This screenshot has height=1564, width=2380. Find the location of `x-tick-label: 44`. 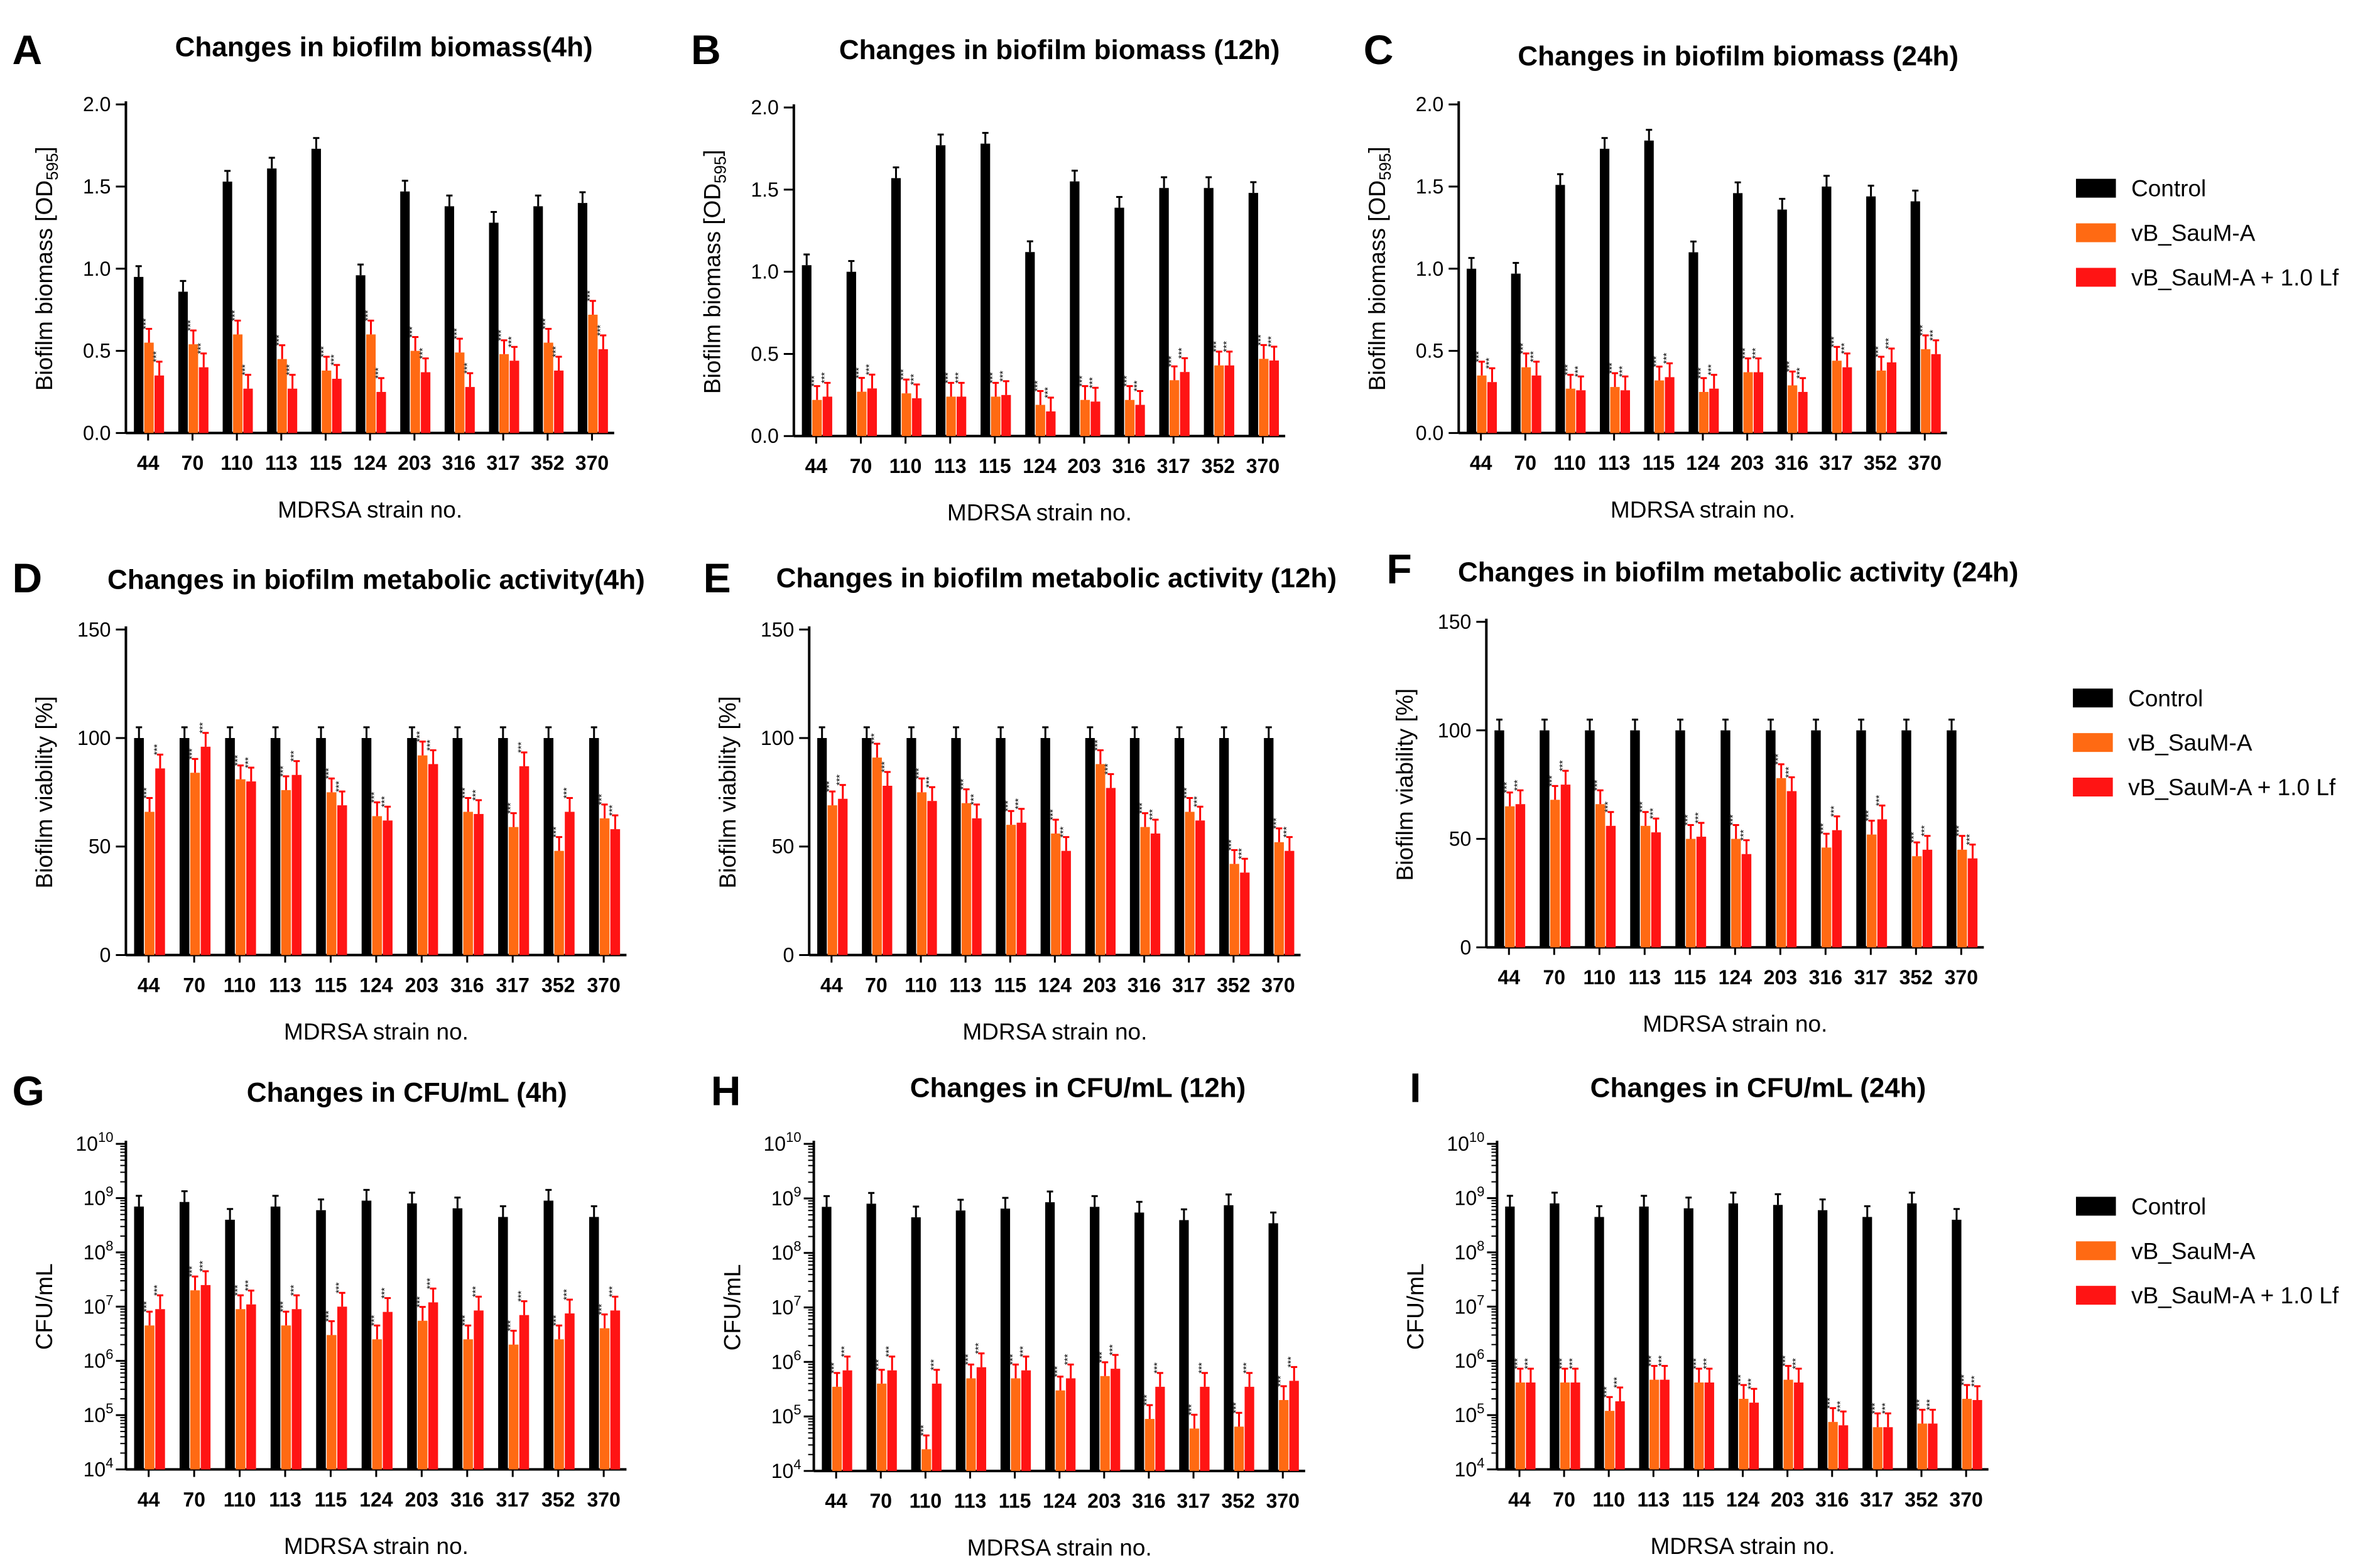

x-tick-label: 44 is located at coordinates (816, 466).